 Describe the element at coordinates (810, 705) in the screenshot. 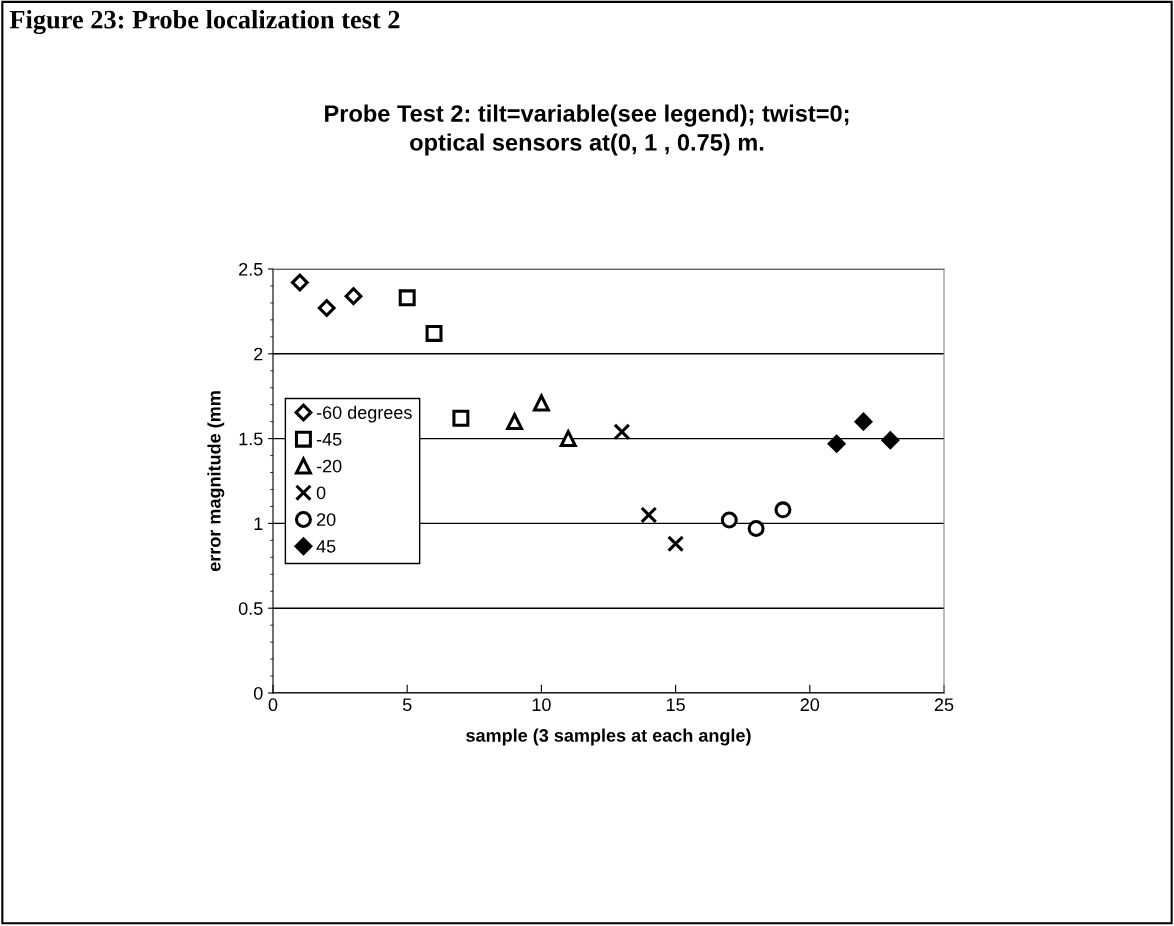

I see `x-tick-label: 20` at that location.